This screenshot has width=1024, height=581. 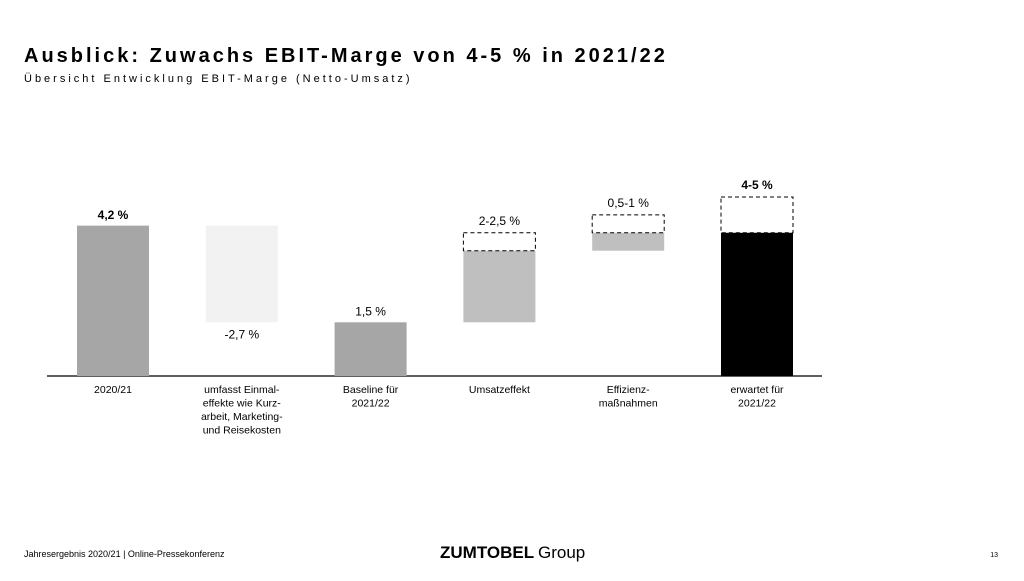 What do you see at coordinates (242, 430) in the screenshot?
I see `category-label: und Reisekosten` at bounding box center [242, 430].